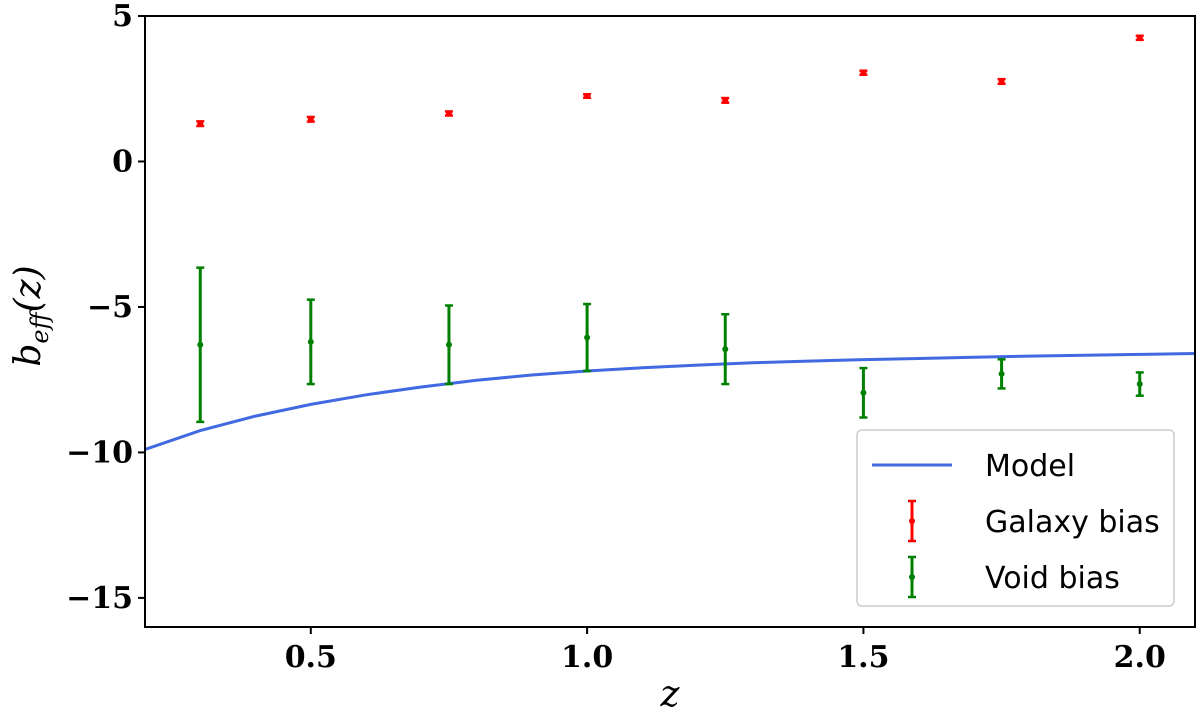  What do you see at coordinates (110, 307) in the screenshot?
I see `y-tick-label: −5` at bounding box center [110, 307].